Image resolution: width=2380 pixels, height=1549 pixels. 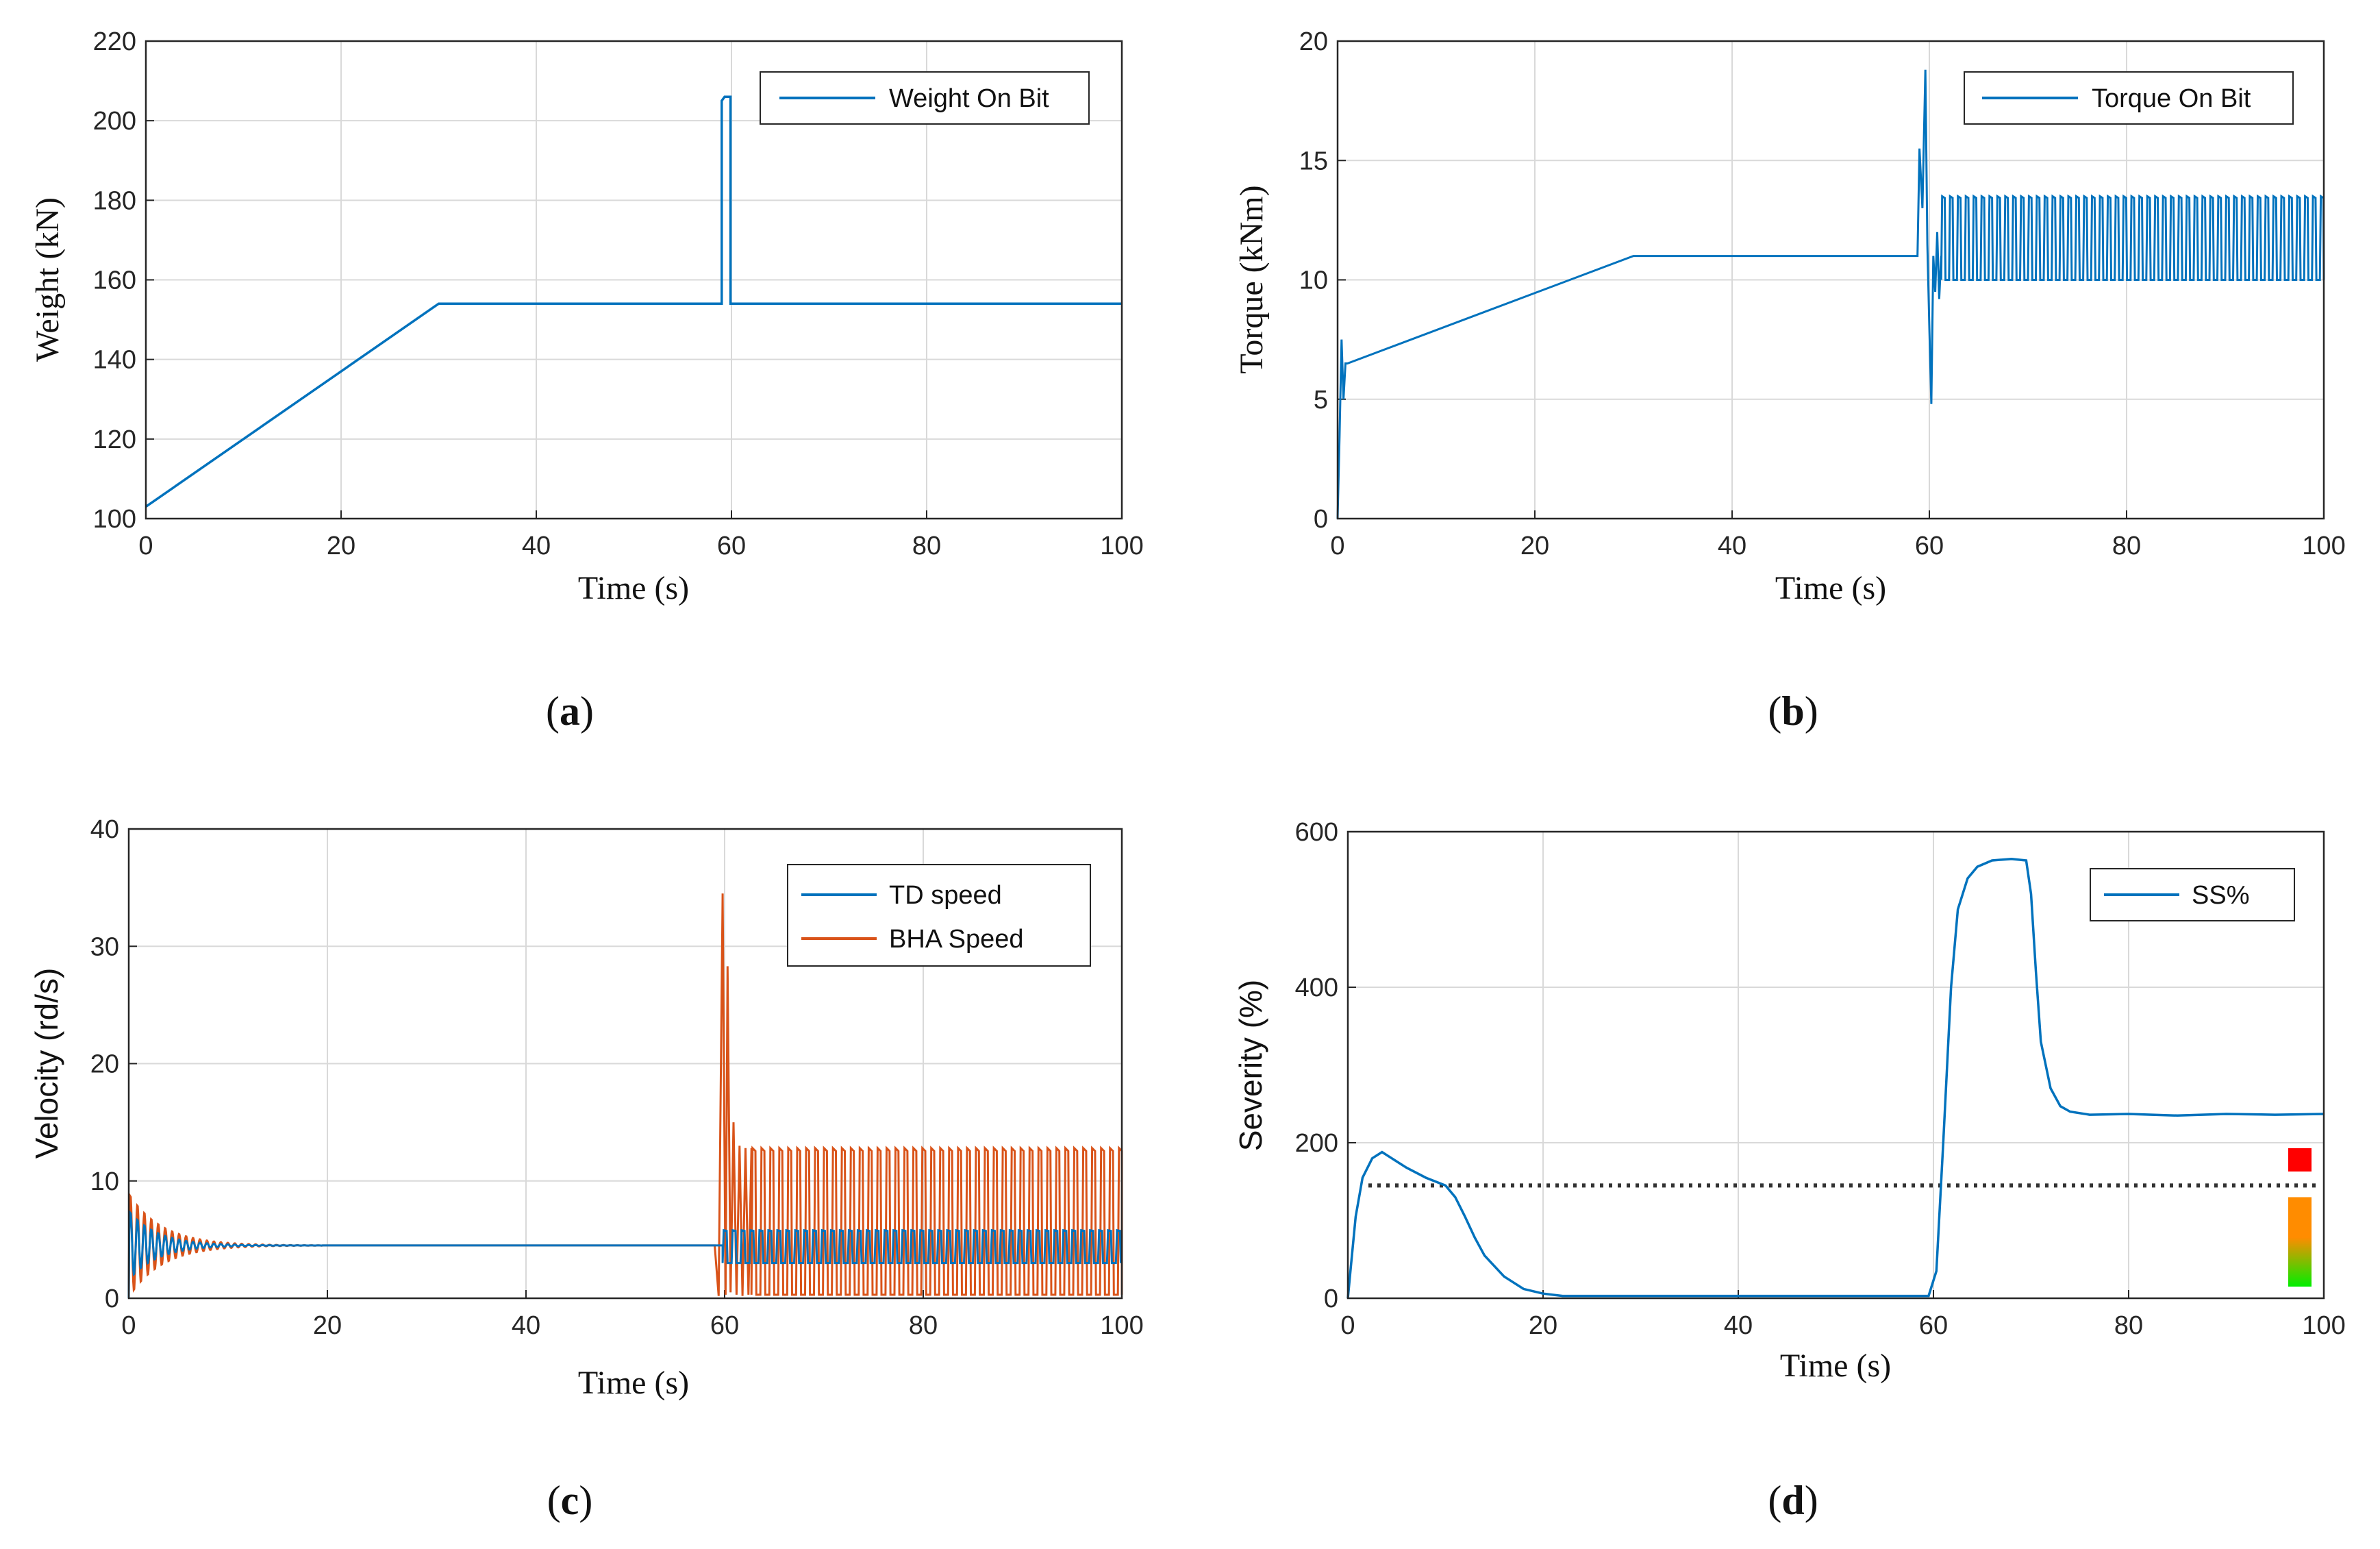 I want to click on caption-b-letter: b, so click(x=1792, y=711).